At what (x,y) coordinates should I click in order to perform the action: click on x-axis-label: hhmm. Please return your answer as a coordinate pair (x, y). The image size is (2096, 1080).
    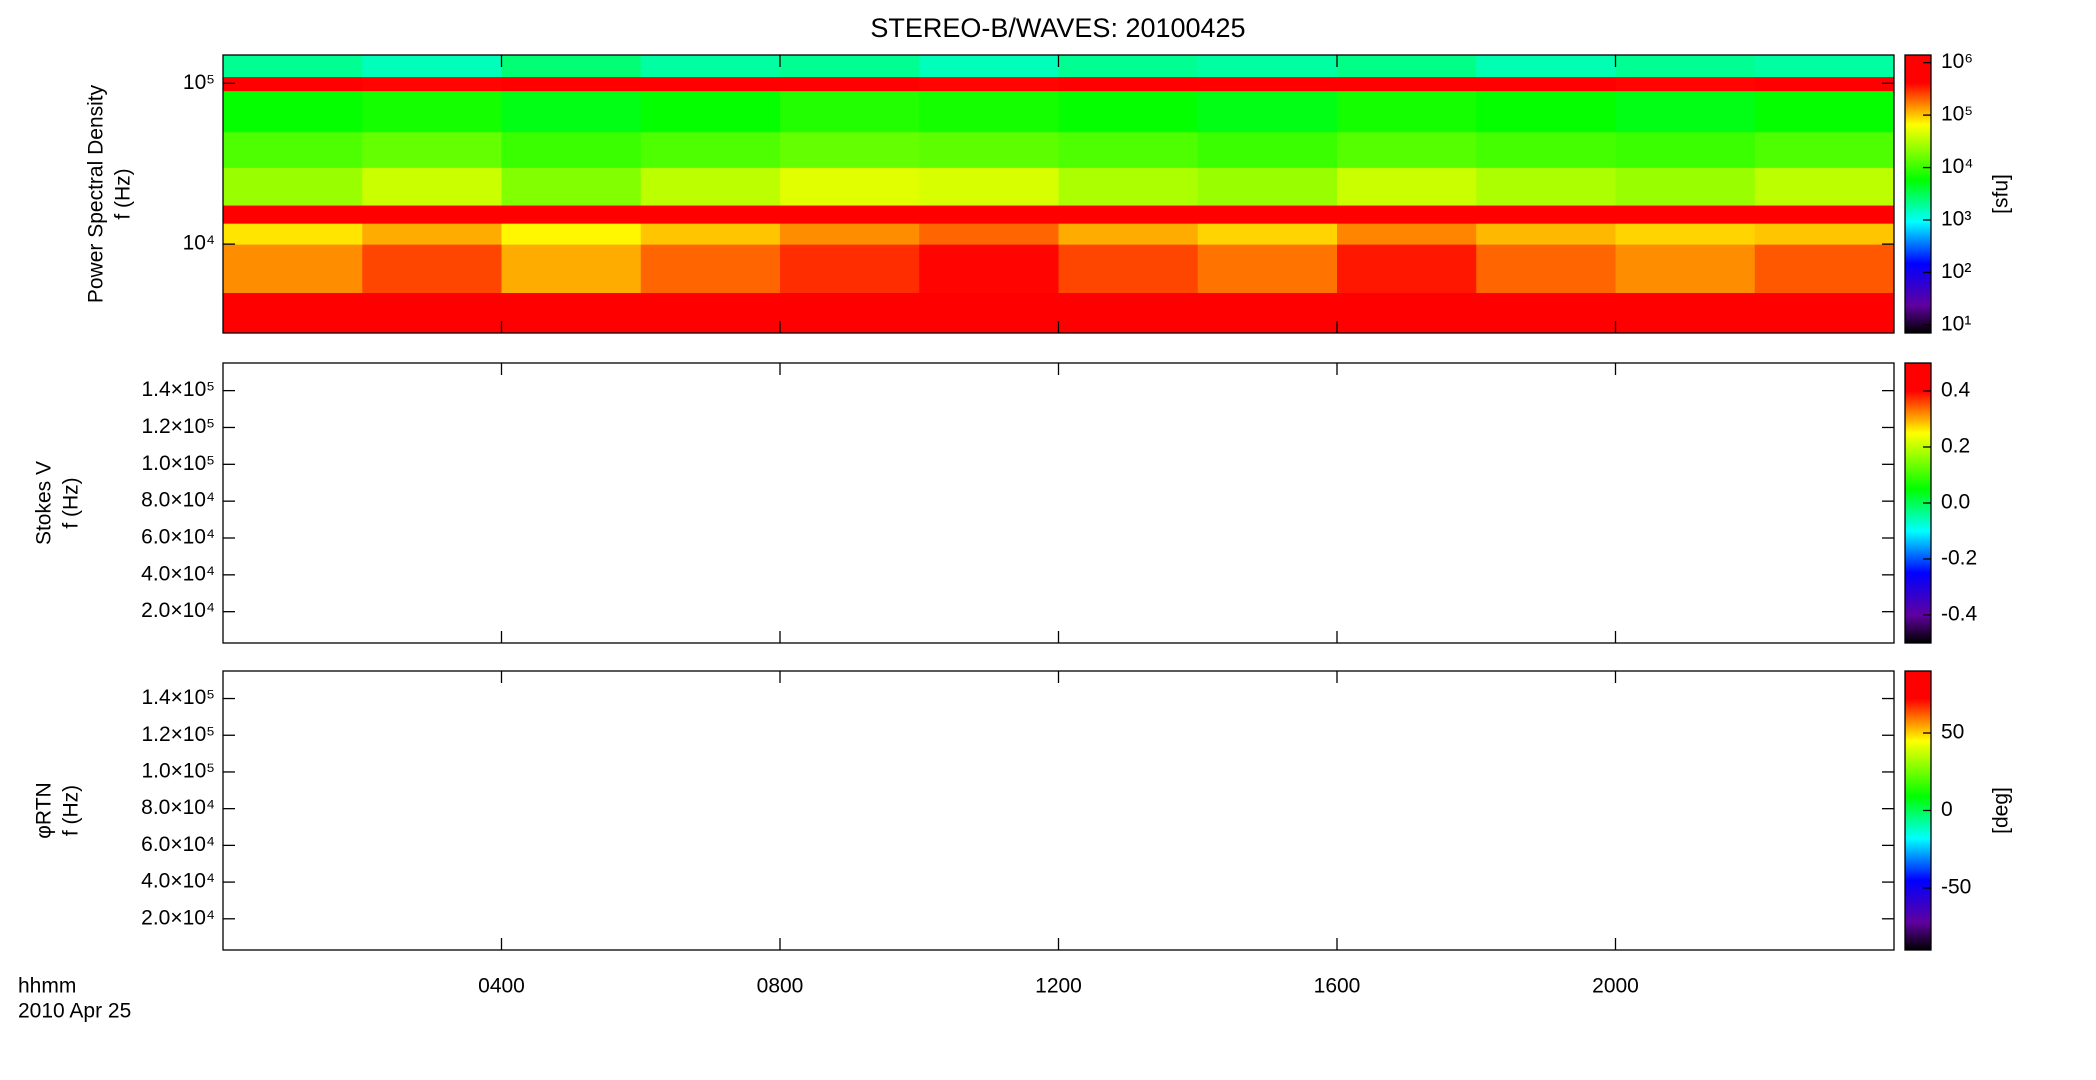
    Looking at the image, I should click on (47, 986).